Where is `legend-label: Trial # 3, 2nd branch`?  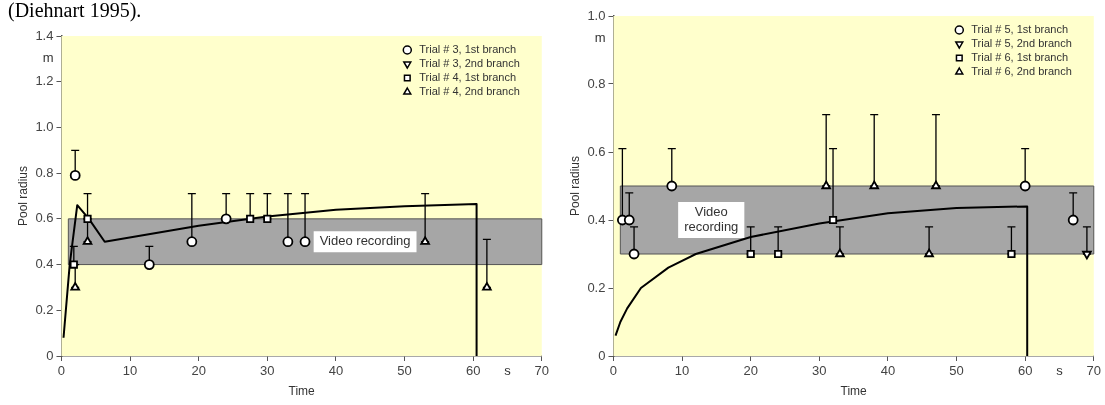 legend-label: Trial # 3, 2nd branch is located at coordinates (469, 63).